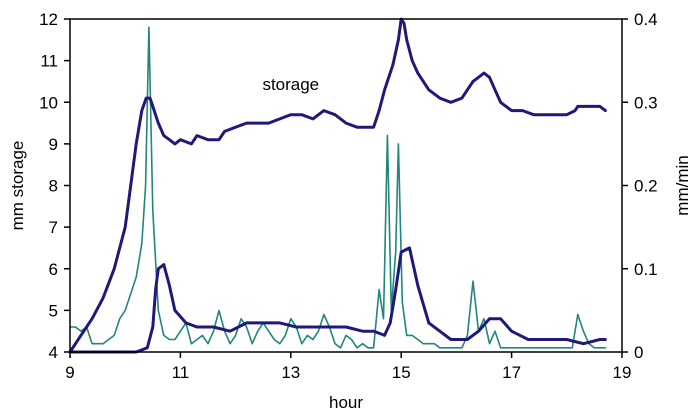 Image resolution: width=698 pixels, height=415 pixels. What do you see at coordinates (401, 372) in the screenshot?
I see `x-tick-label: 15` at bounding box center [401, 372].